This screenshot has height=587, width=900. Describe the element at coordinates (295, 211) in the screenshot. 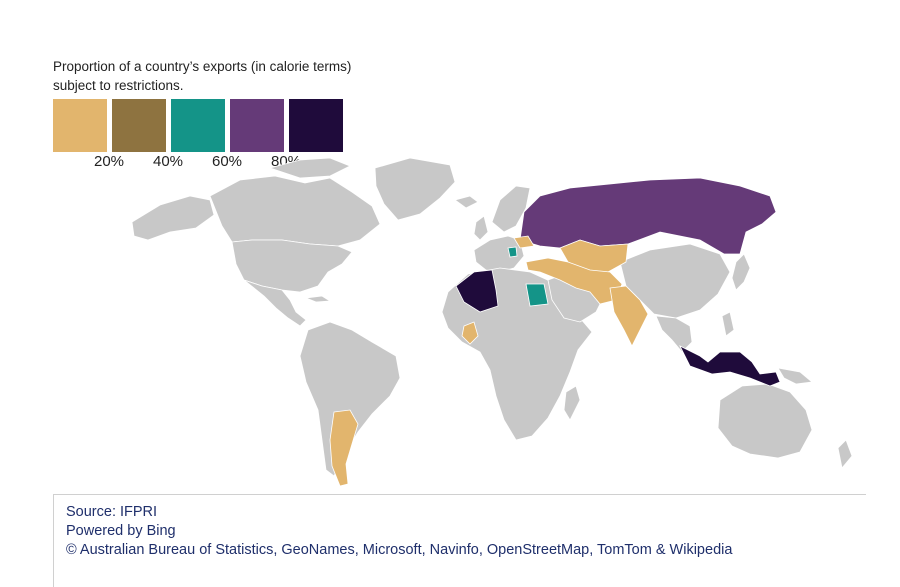

I see `canada` at that location.